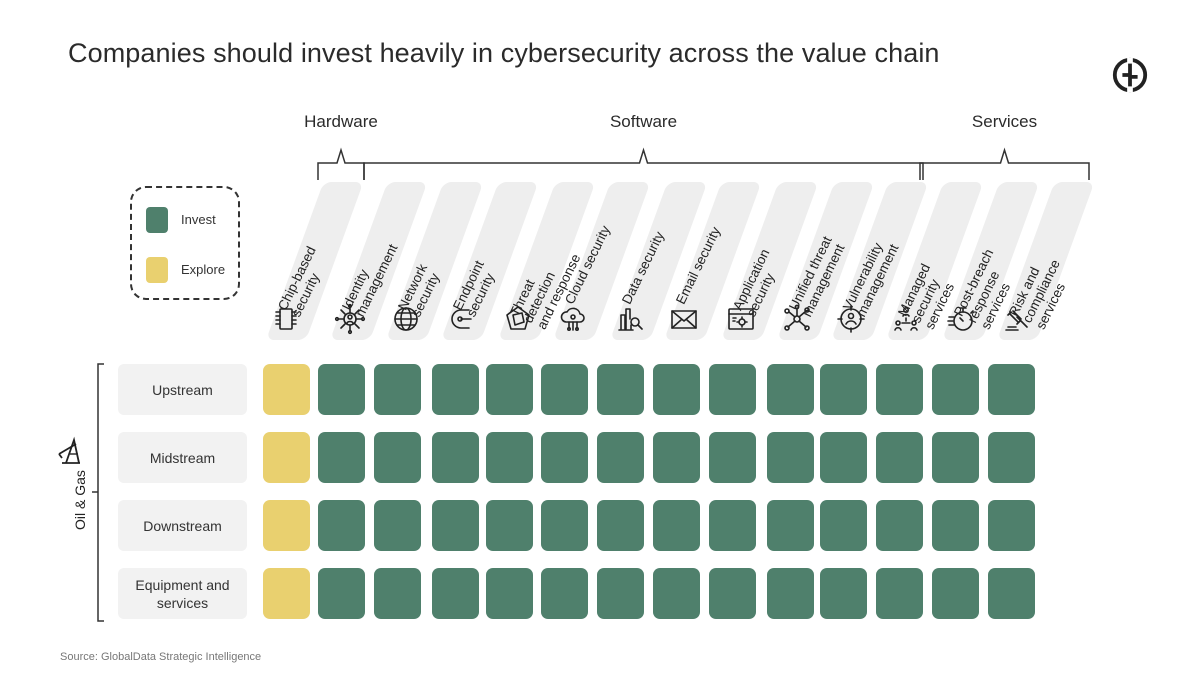  Describe the element at coordinates (185, 243) in the screenshot. I see `legend: Invest Explore` at that location.